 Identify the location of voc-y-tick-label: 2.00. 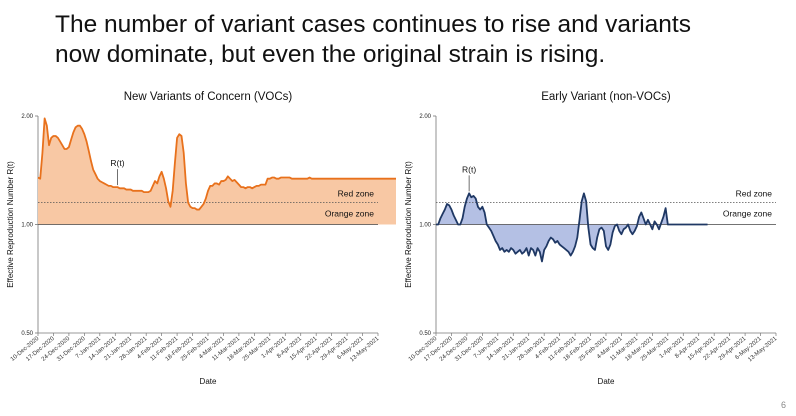
(27, 117).